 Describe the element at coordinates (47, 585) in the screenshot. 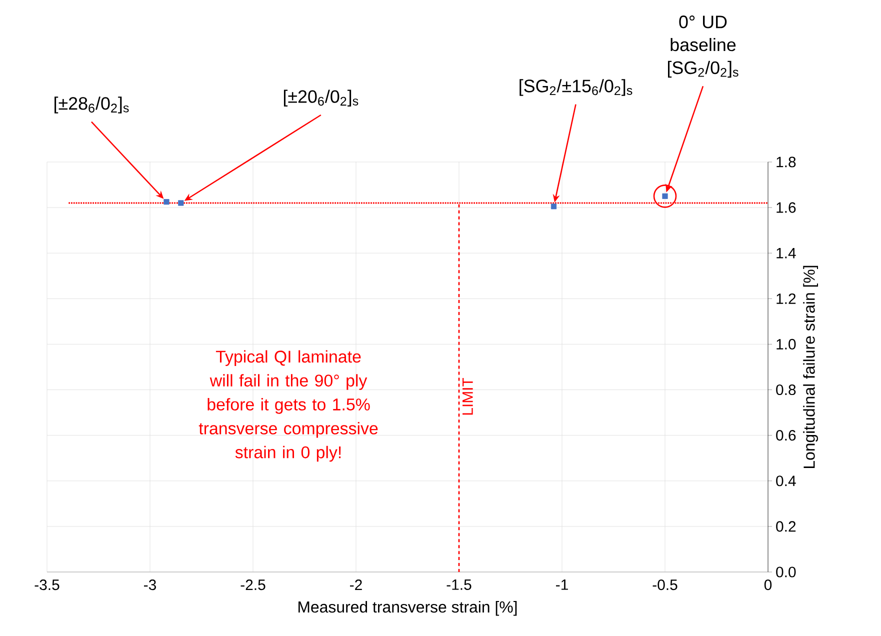

I see `x-tick-label: -3.5` at that location.